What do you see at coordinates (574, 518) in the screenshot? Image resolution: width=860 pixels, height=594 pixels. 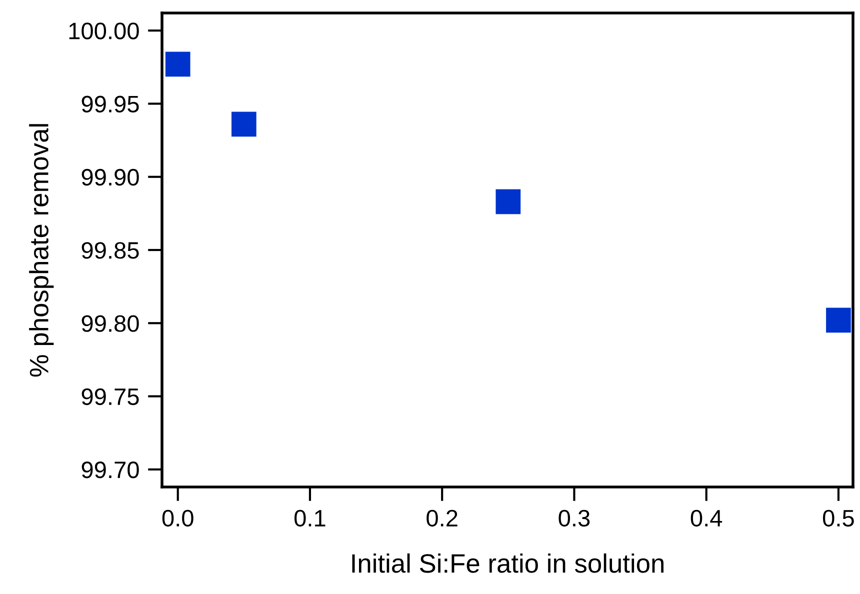 I see `x-tick-label: 0.3` at bounding box center [574, 518].